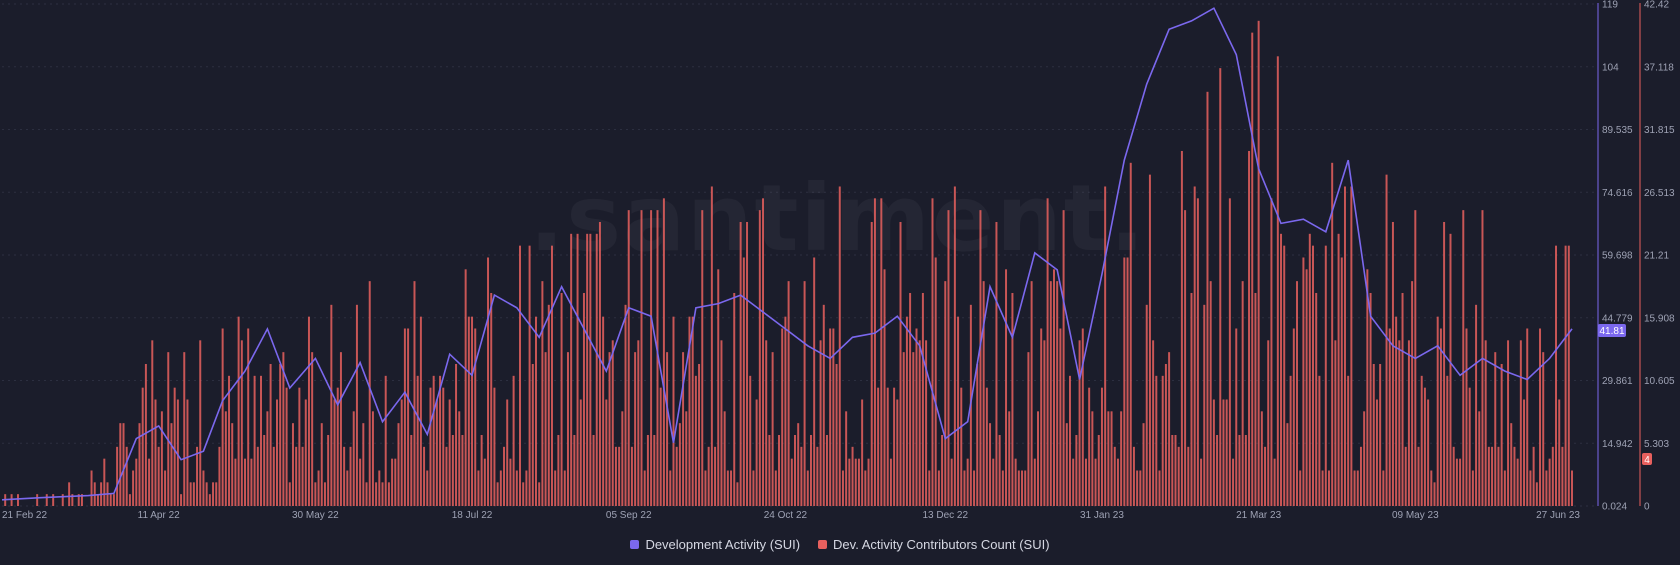 This screenshot has height=565, width=1680. I want to click on legend-item-contributors-count: Dev. Activity Contributors Count (SUI), so click(934, 544).